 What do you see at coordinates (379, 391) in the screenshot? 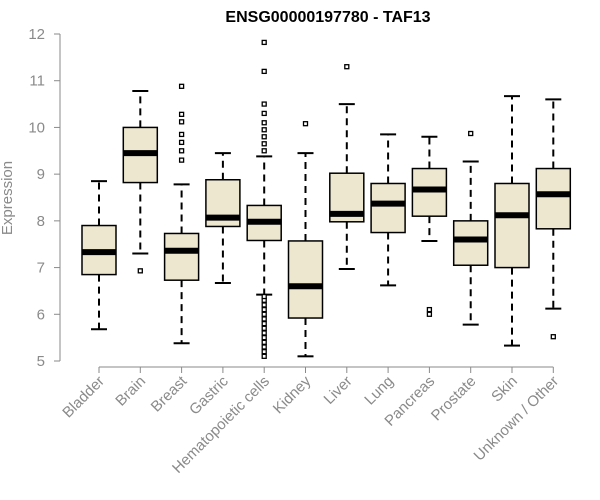
I see `x-tick-label: Lung` at bounding box center [379, 391].